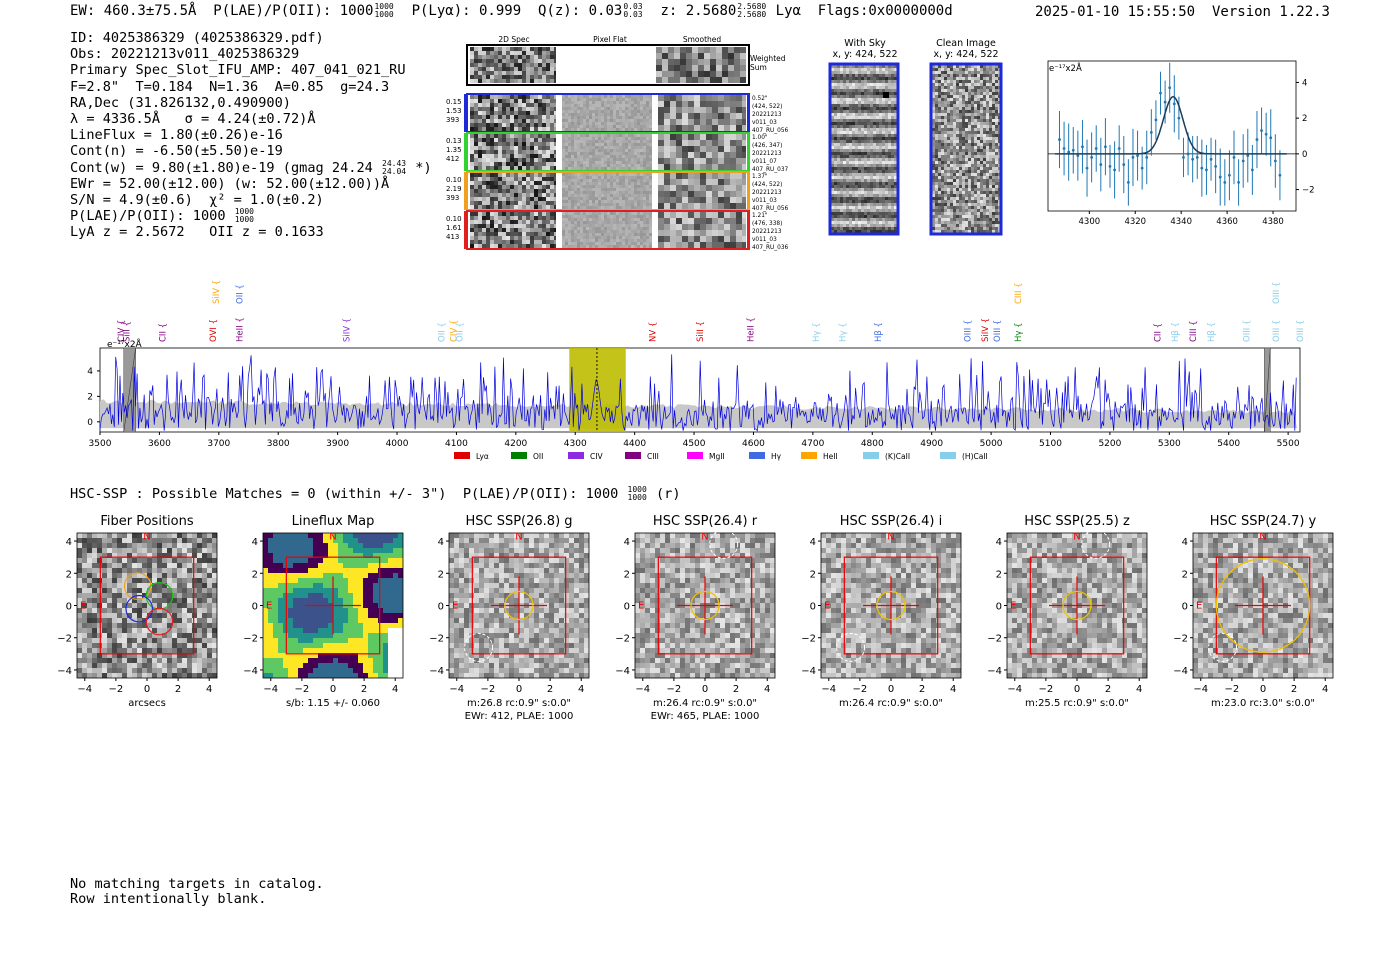 The width and height of the screenshot is (1400, 953). Describe the element at coordinates (698, 11) in the screenshot. I see `z-value: z: 2.5680` at that location.